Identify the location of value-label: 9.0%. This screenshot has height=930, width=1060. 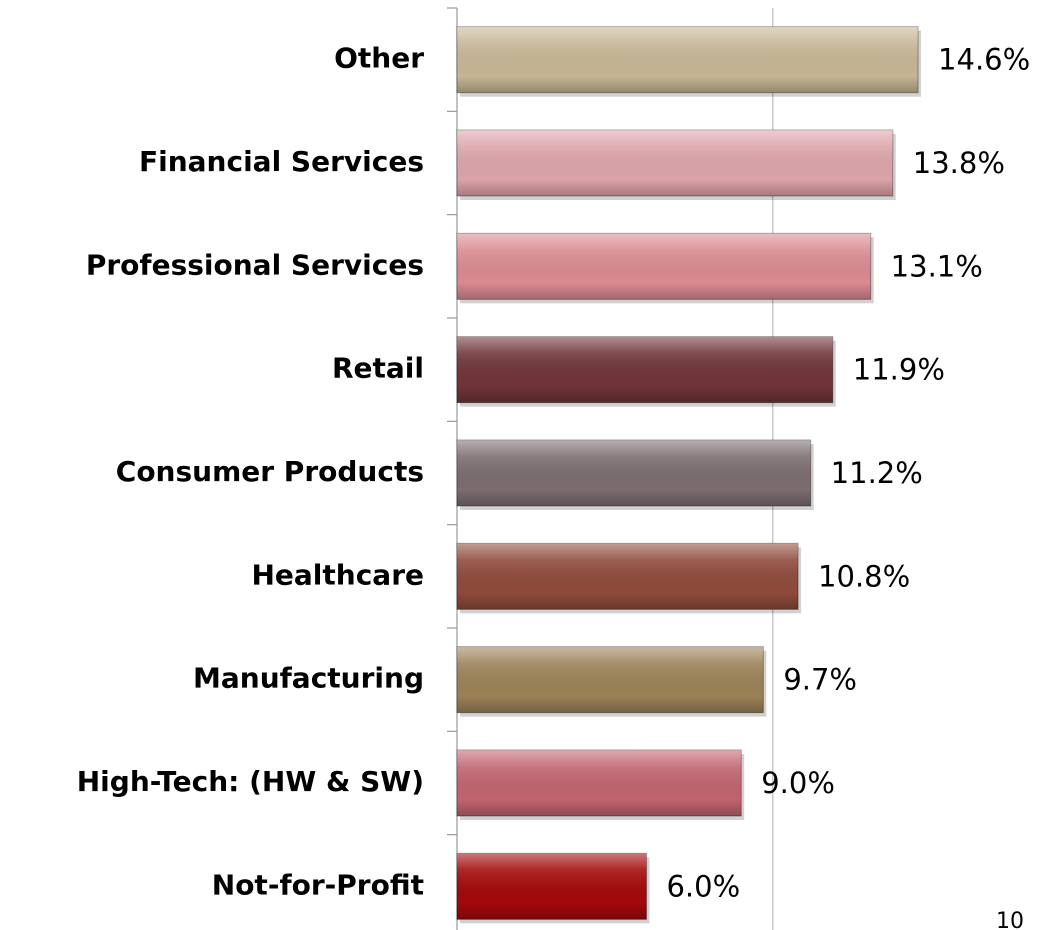
(798, 783).